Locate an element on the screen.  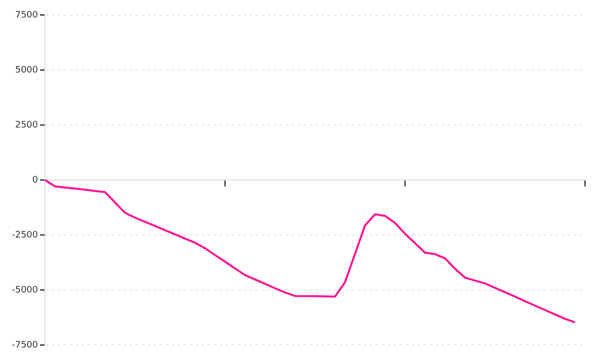
y-tick-label: 7500 is located at coordinates (26, 15).